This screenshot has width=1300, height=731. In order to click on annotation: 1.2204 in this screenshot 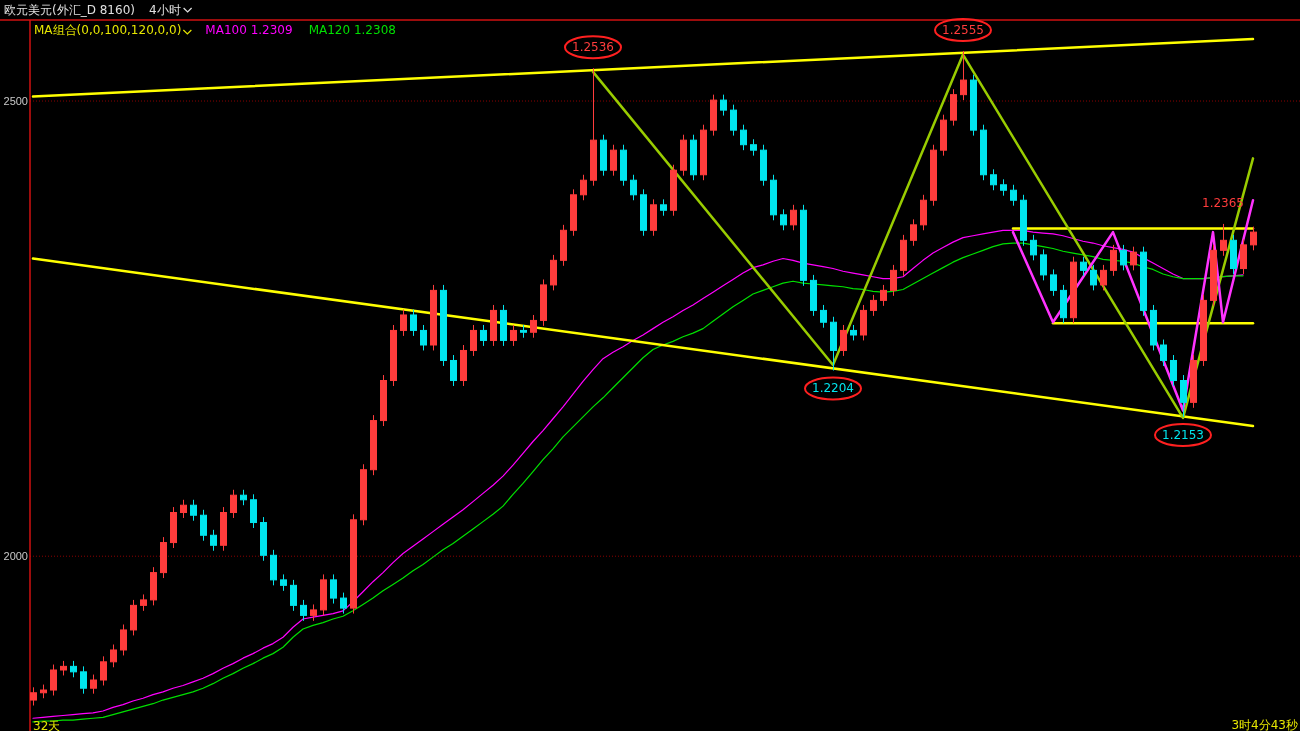, I will do `click(833, 388)`.